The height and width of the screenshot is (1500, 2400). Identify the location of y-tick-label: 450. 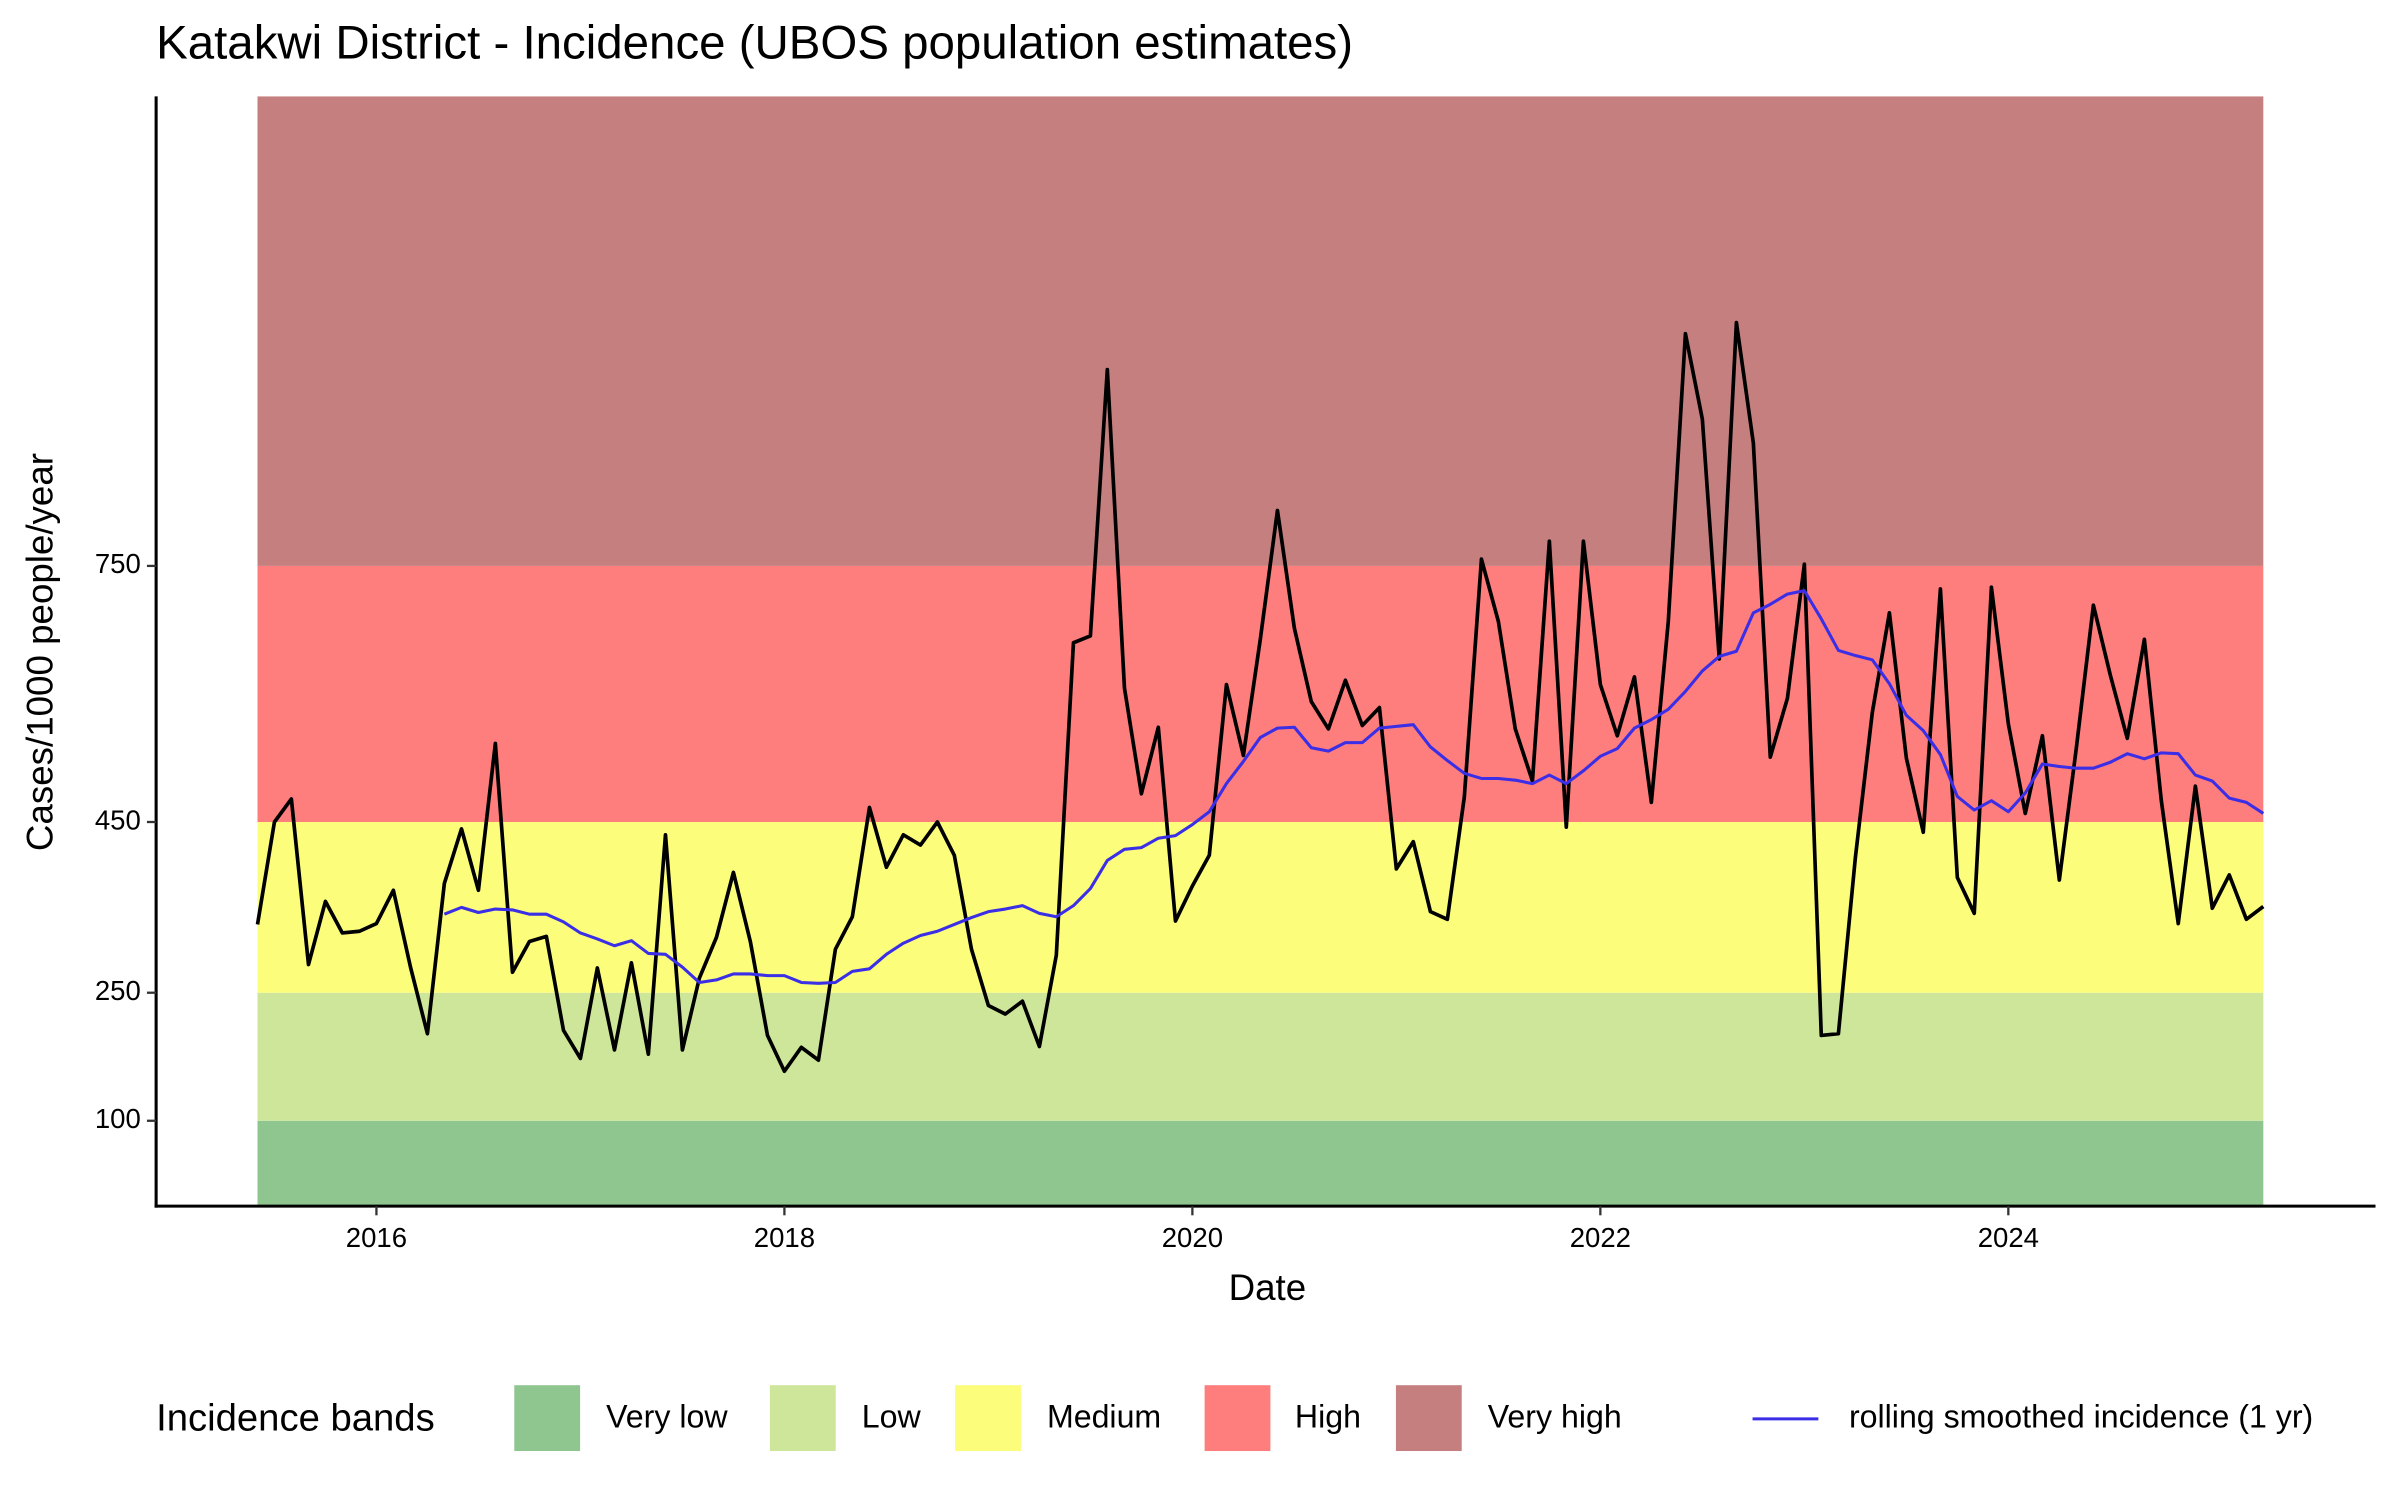
(118, 819).